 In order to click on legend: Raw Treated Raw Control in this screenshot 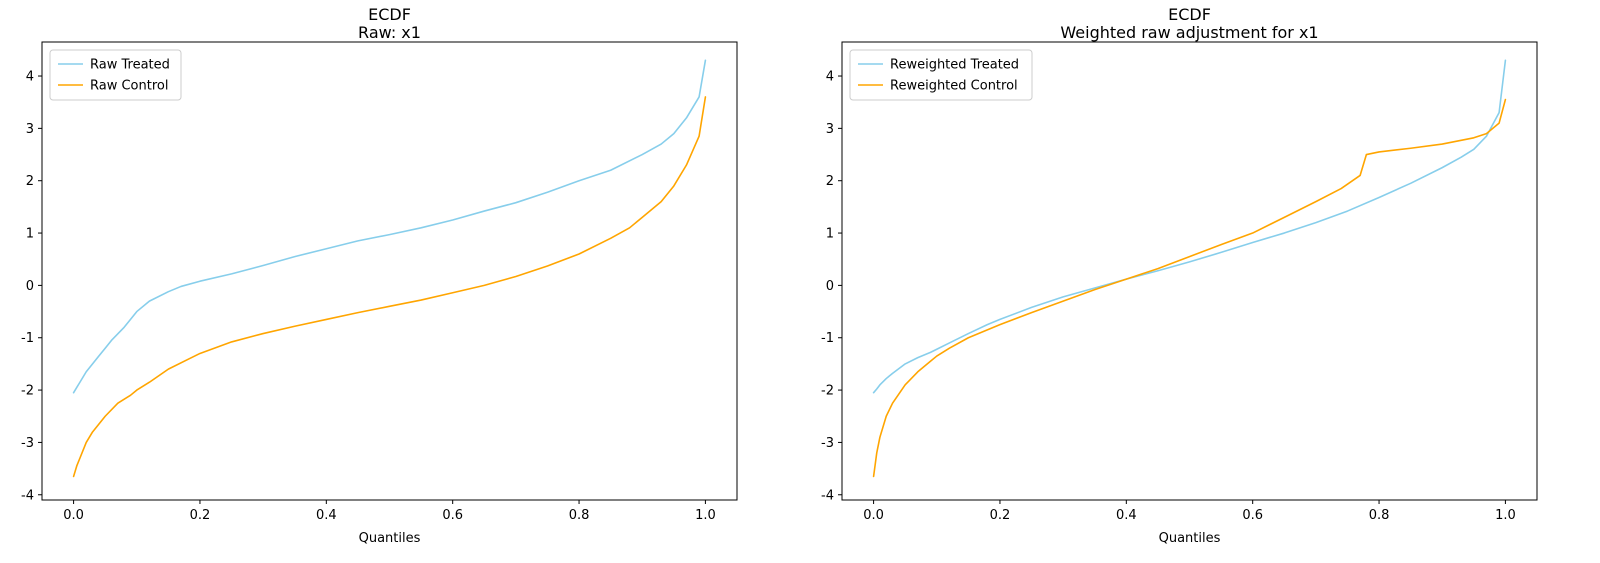, I will do `click(115, 75)`.